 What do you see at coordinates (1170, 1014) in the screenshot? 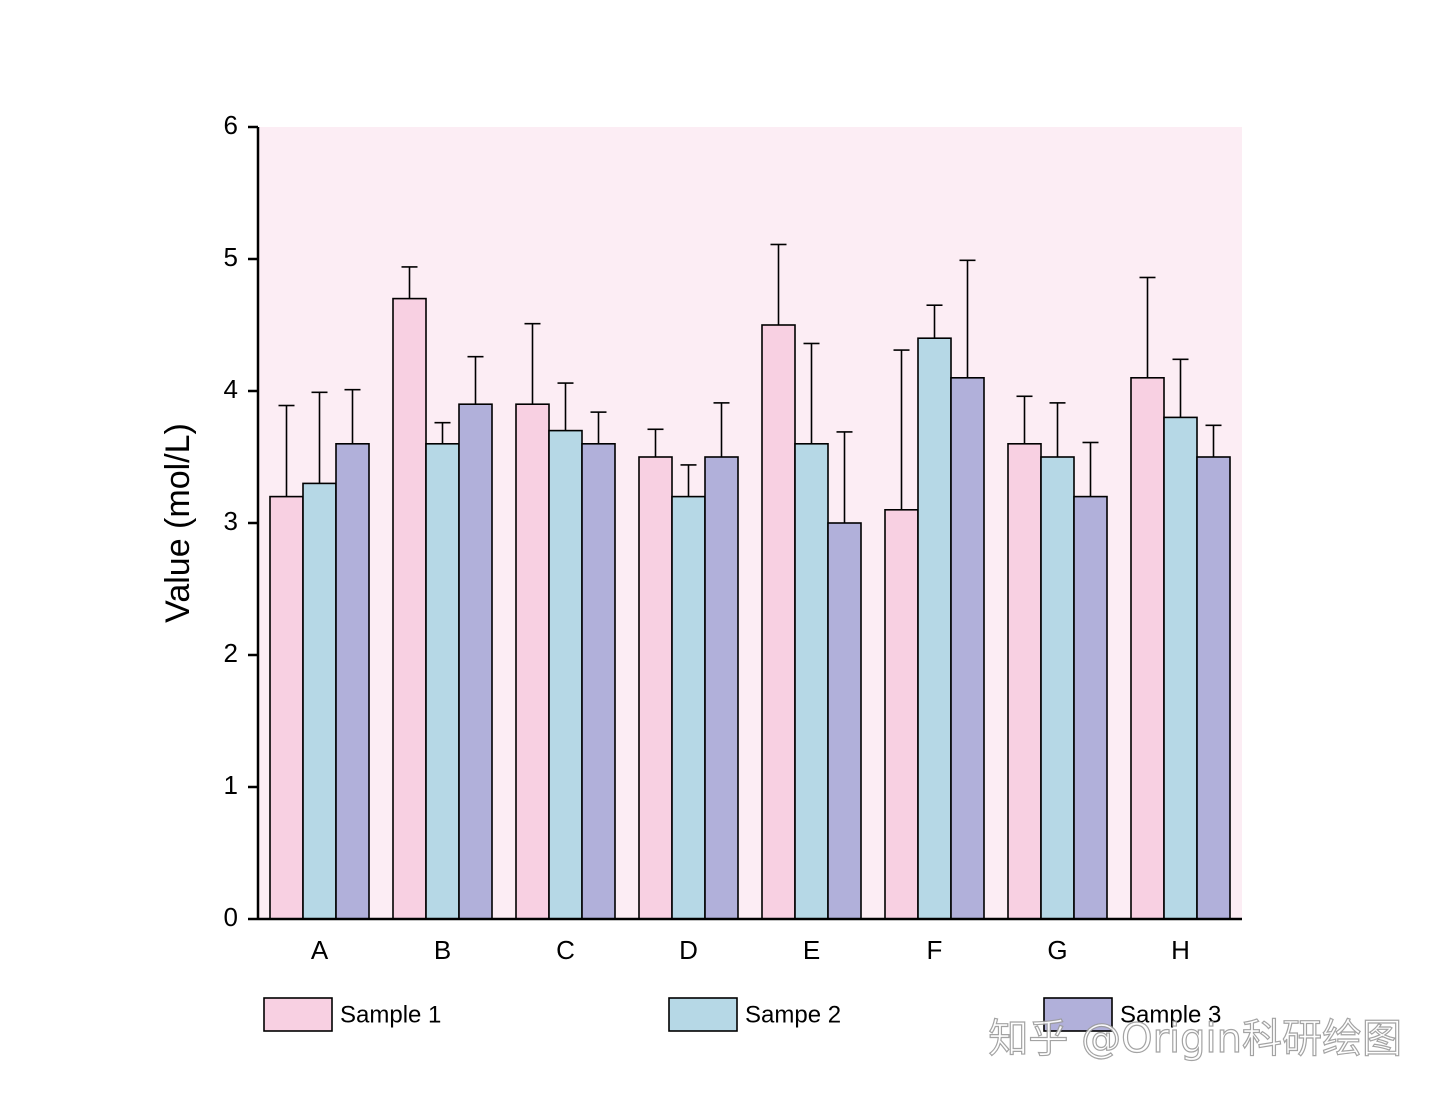
I see `legend-label-series-3: Sample 3` at bounding box center [1170, 1014].